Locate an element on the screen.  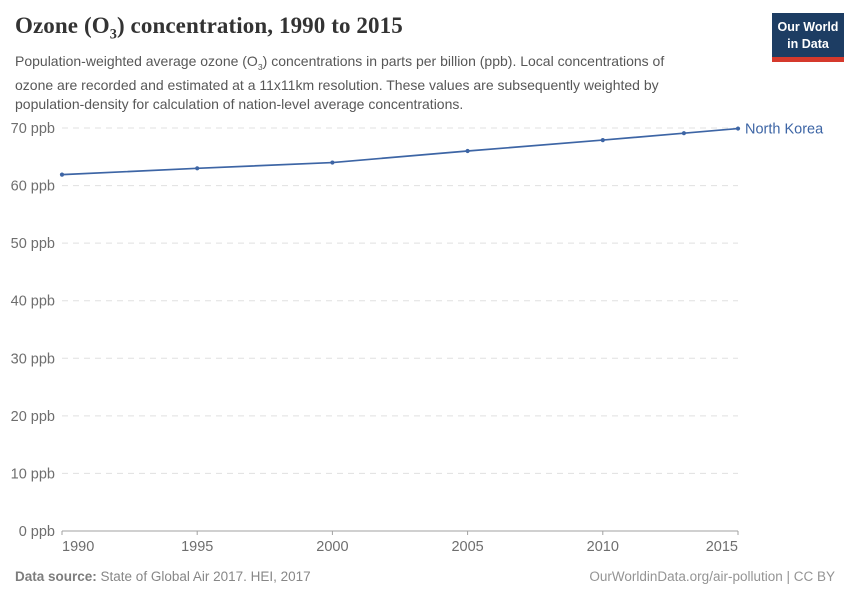
chart-title-suffix: ) concentration, 1990 to 2015 is located at coordinates (259, 25).